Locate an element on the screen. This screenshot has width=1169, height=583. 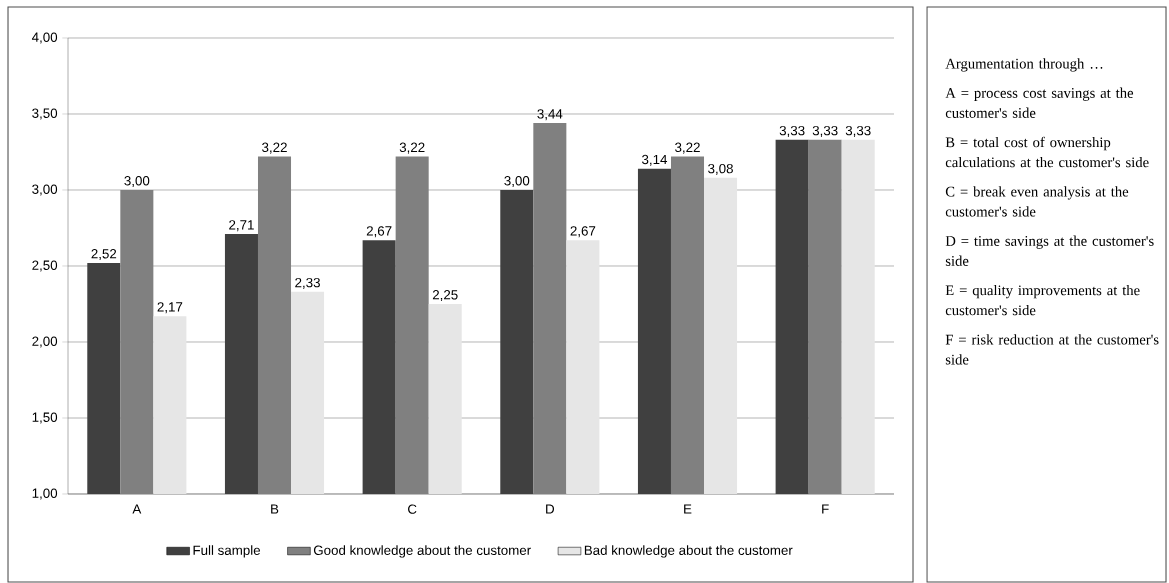
text: B = total cost of ownership calculations at the customer's side is located at coordinates (1047, 152).